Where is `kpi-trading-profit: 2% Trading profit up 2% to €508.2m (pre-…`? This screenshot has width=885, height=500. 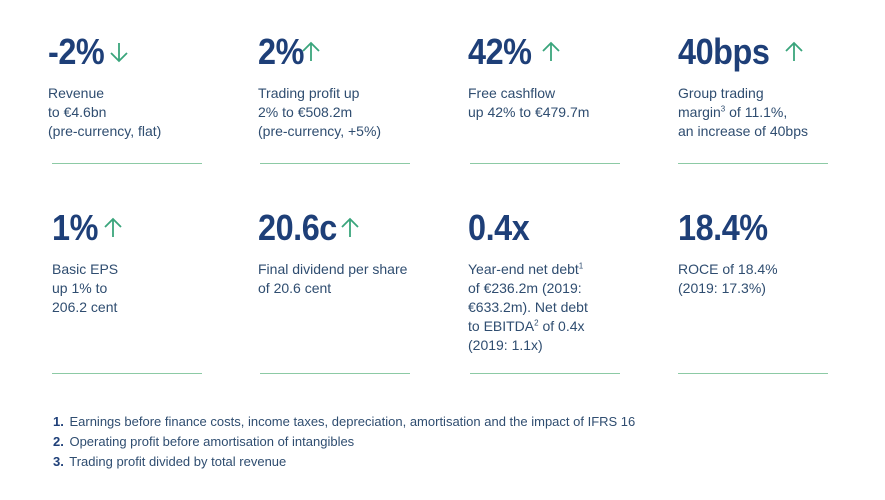 kpi-trading-profit: 2% Trading profit up 2% to €508.2m (pre-… is located at coordinates (338, 86).